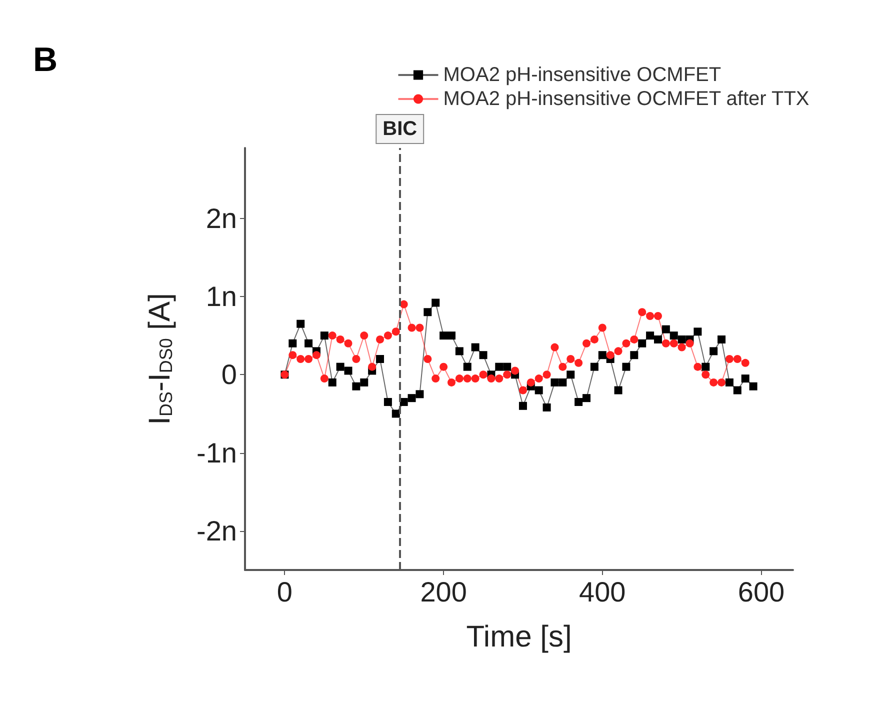 The image size is (873, 703). What do you see at coordinates (45, 60) in the screenshot?
I see `chart-title: B` at bounding box center [45, 60].